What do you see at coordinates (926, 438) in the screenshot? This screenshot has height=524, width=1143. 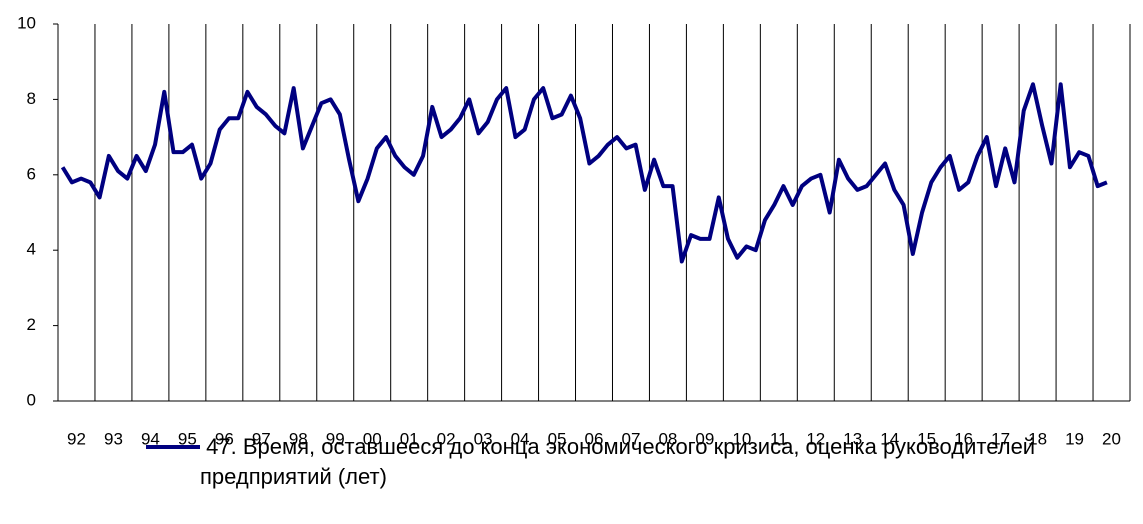 I see `x-tick-label: 15` at bounding box center [926, 438].